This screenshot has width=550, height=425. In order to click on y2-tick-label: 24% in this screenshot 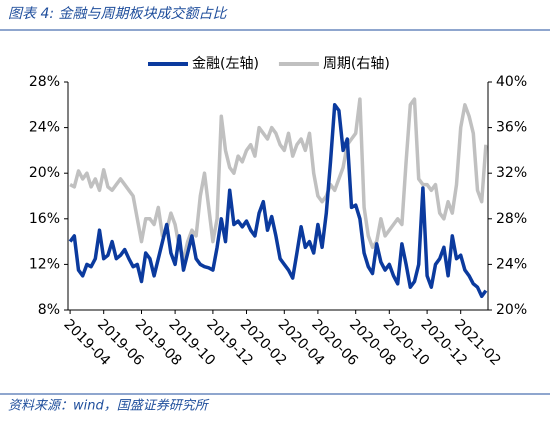, I will do `click(511, 264)`.